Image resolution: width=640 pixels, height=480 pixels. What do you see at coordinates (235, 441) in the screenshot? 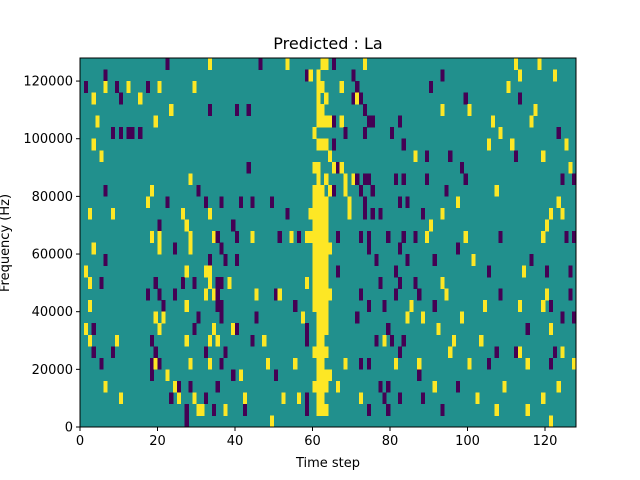
I see `x-tick-label: 40` at bounding box center [235, 441].